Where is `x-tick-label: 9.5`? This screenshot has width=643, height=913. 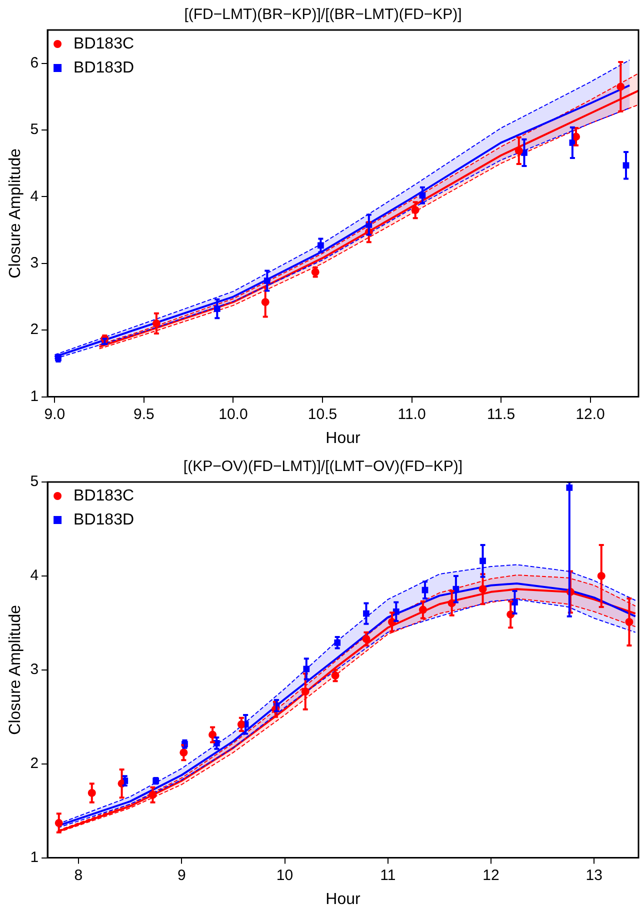 x-tick-label: 9.5 is located at coordinates (144, 414).